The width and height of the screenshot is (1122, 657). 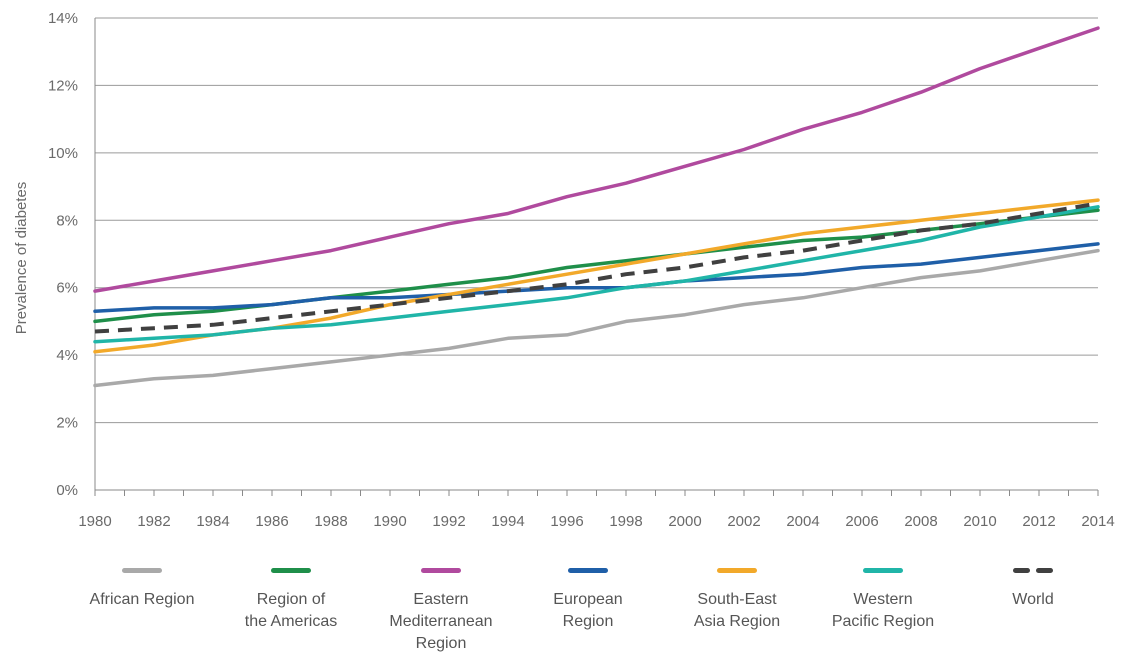 What do you see at coordinates (920, 521) in the screenshot?
I see `x-tick-label: 2008` at bounding box center [920, 521].